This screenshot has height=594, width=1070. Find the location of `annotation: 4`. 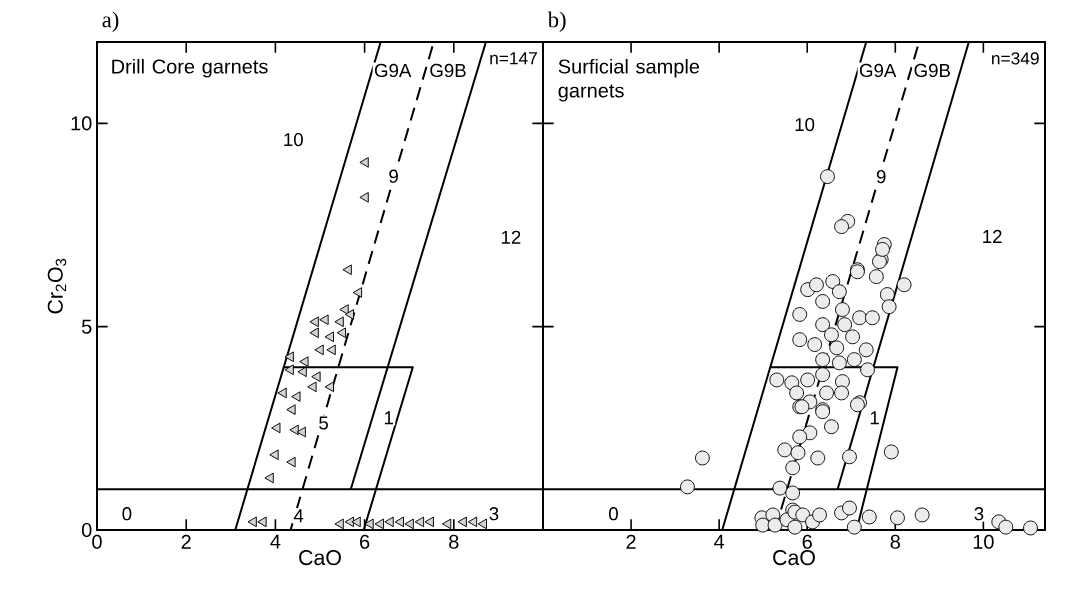

annotation: 4 is located at coordinates (298, 516).